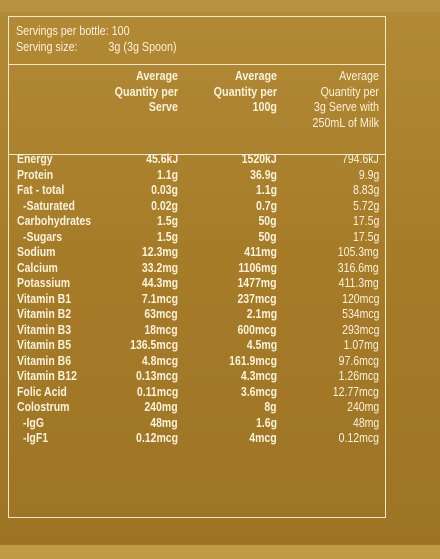 Image resolution: width=440 pixels, height=559 pixels. Describe the element at coordinates (197, 393) in the screenshot. I see `nutrient-row: Folic Acid 0.11mcg 3.6mcg 12.77mcg` at that location.